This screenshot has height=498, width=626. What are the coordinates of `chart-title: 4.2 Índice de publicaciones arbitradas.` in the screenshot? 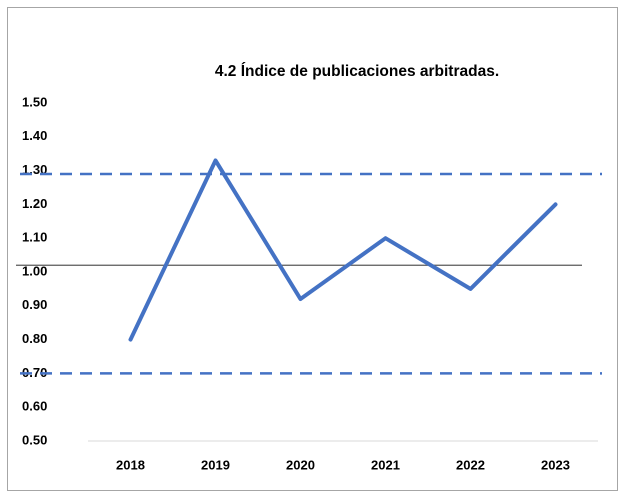 It's located at (357, 71).